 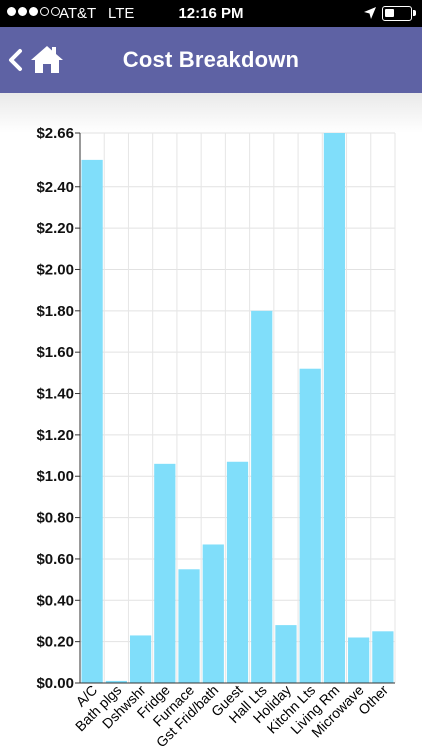 I want to click on status-bar: AT&T LTE 12:16 PM, so click(x=211, y=13).